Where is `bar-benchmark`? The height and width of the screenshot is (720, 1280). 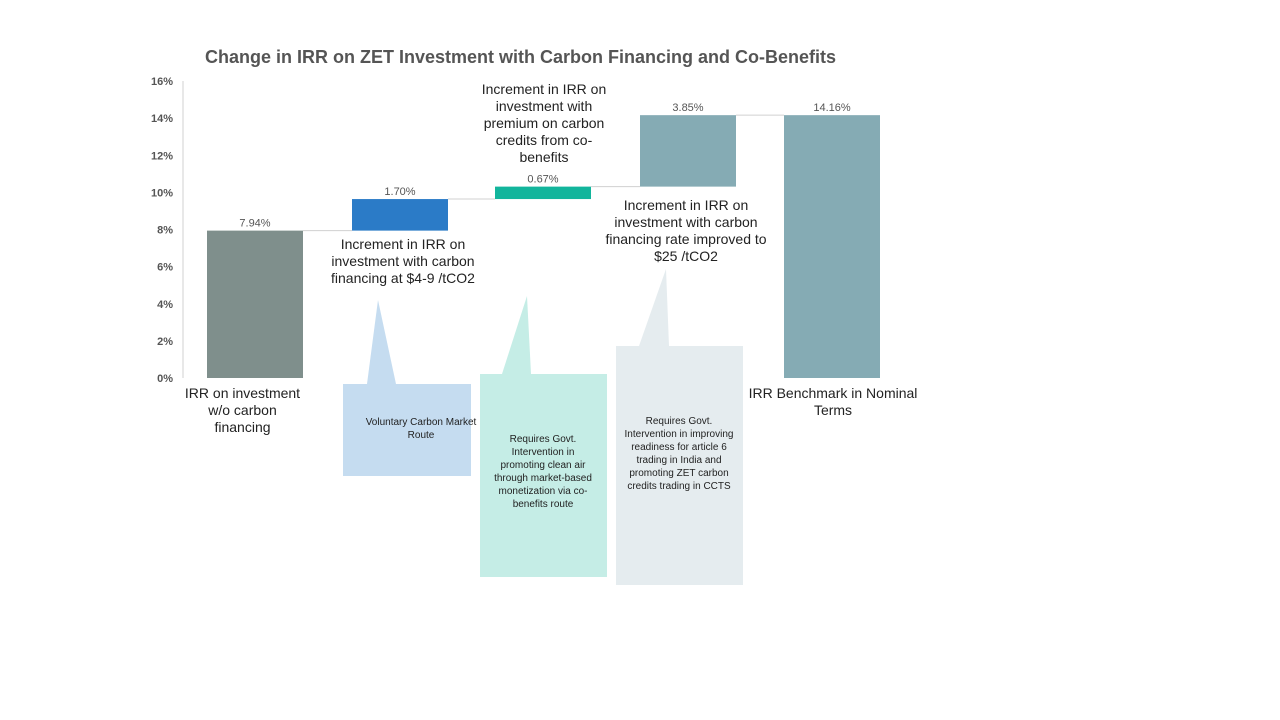
bar-benchmark is located at coordinates (832, 246).